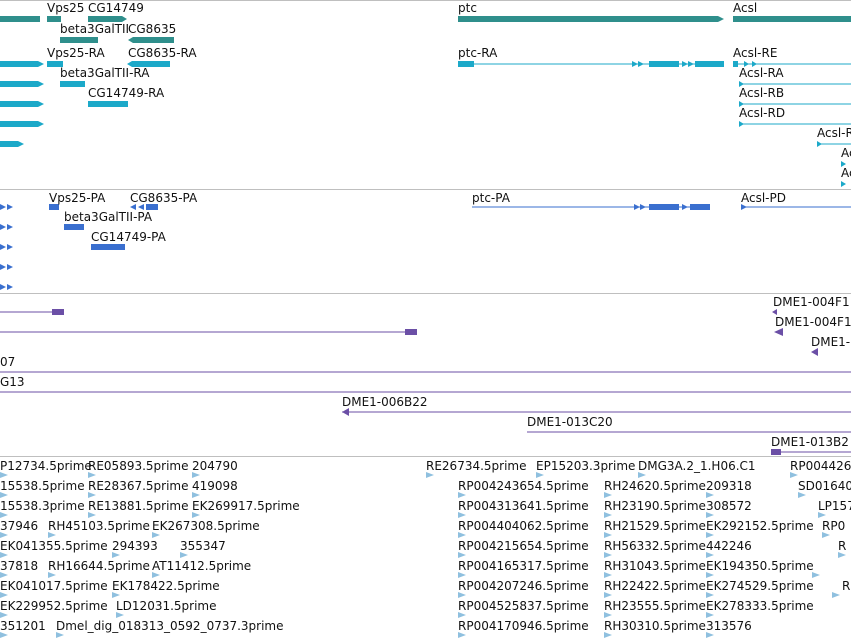 The height and width of the screenshot is (641, 851). Describe the element at coordinates (655, 506) in the screenshot. I see `est-label: RH23190.5prime` at that location.